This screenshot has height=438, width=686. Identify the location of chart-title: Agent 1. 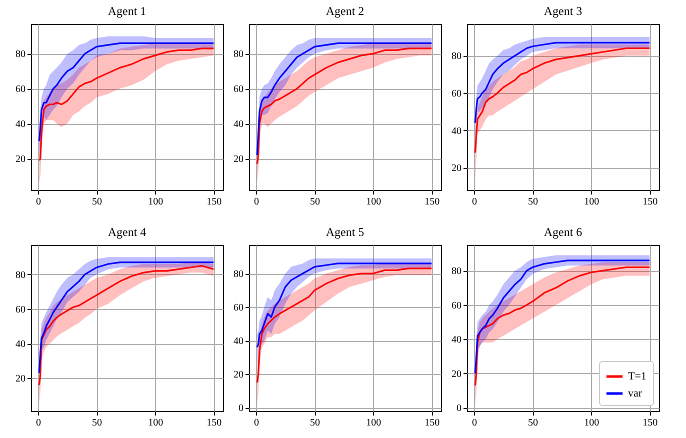
(127, 11).